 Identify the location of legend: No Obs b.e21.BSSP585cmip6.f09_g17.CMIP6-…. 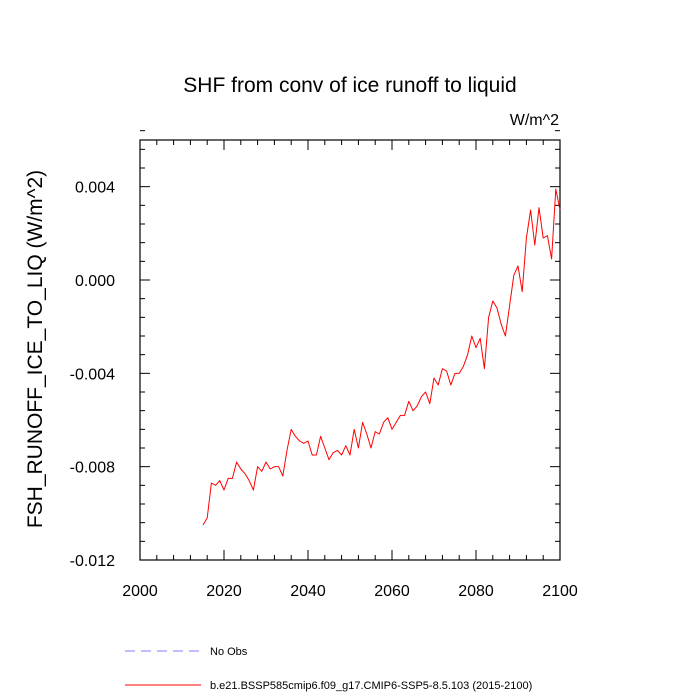
(328, 669).